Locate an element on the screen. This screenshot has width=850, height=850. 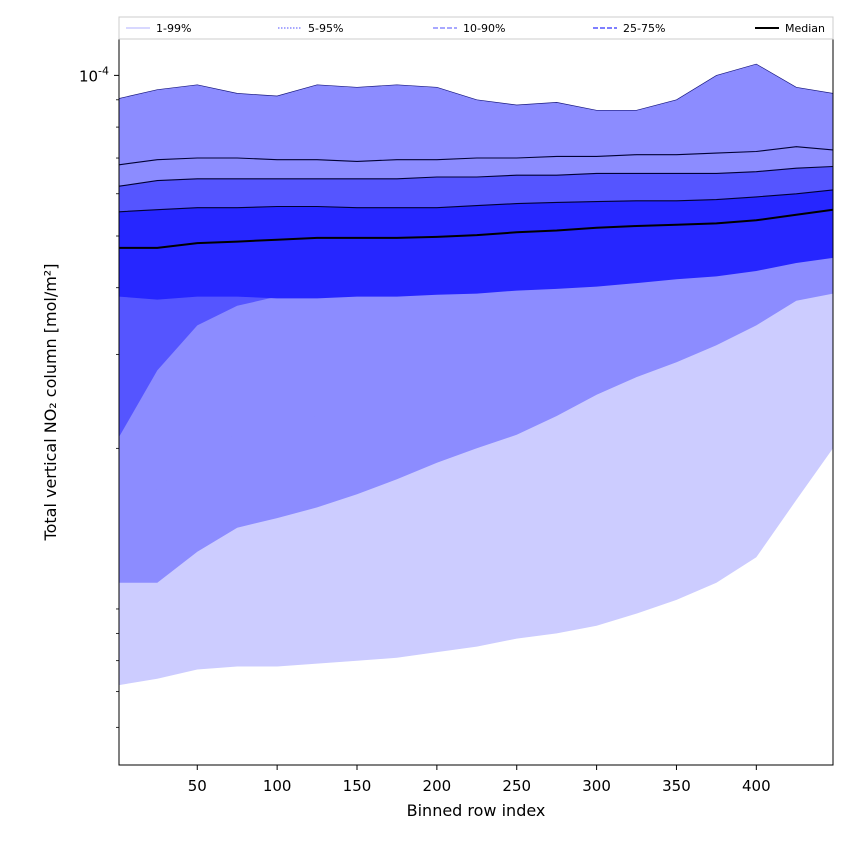
x-tick-label: 50 is located at coordinates (197, 786).